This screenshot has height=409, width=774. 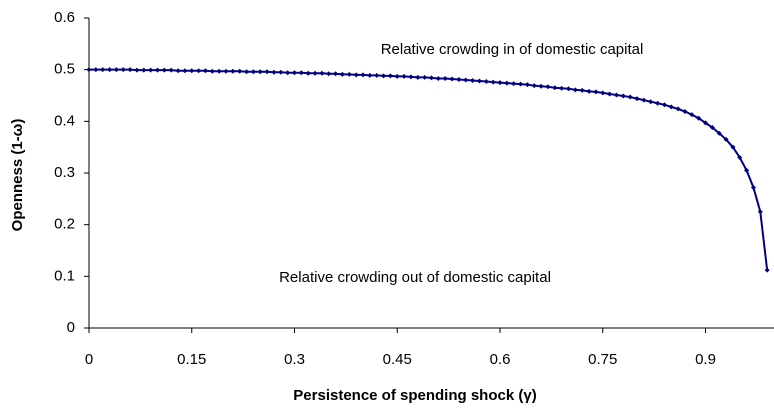 I want to click on y-tick-label: 0.5, so click(x=64, y=69).